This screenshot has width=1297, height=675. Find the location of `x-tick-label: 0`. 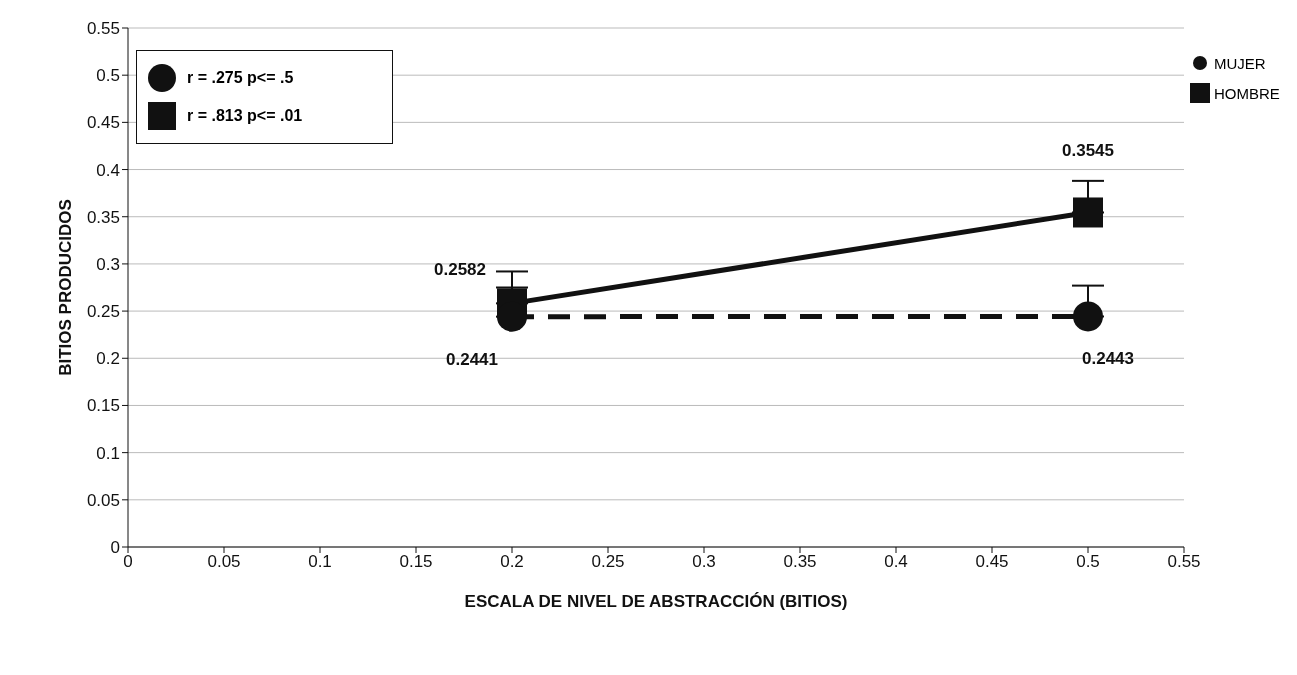

x-tick-label: 0 is located at coordinates (128, 562).